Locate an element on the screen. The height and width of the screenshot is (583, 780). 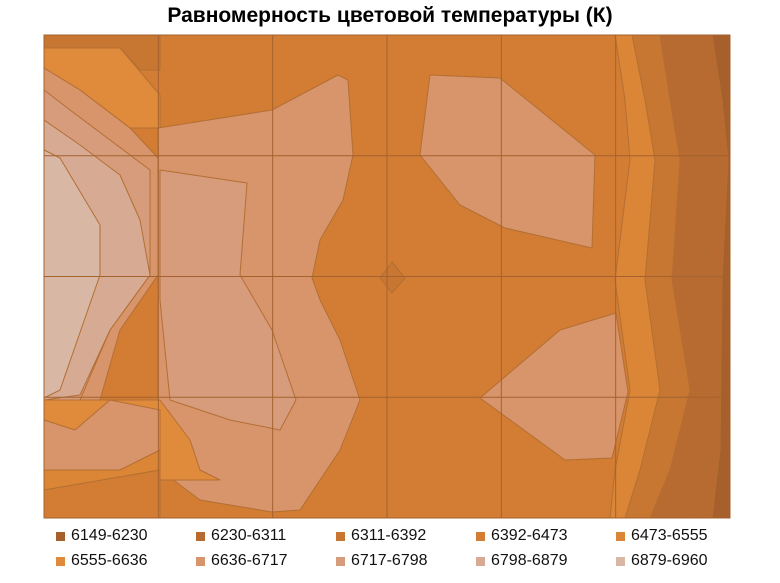
legend-item: 6717-6798 is located at coordinates (406, 561).